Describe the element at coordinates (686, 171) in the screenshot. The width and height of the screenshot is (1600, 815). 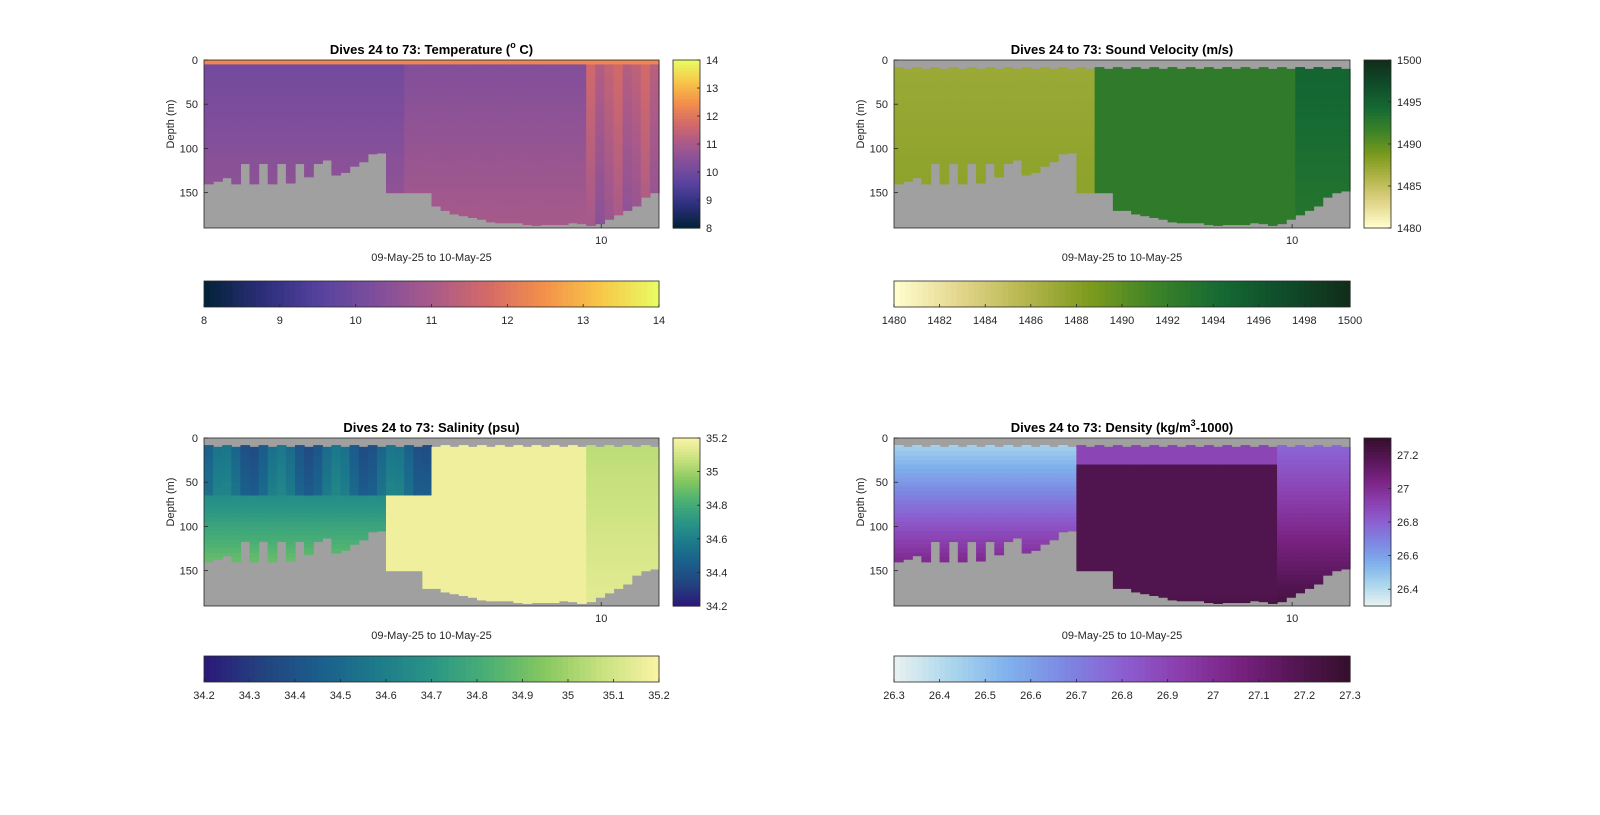
I see `right-colorbar-swatch` at that location.